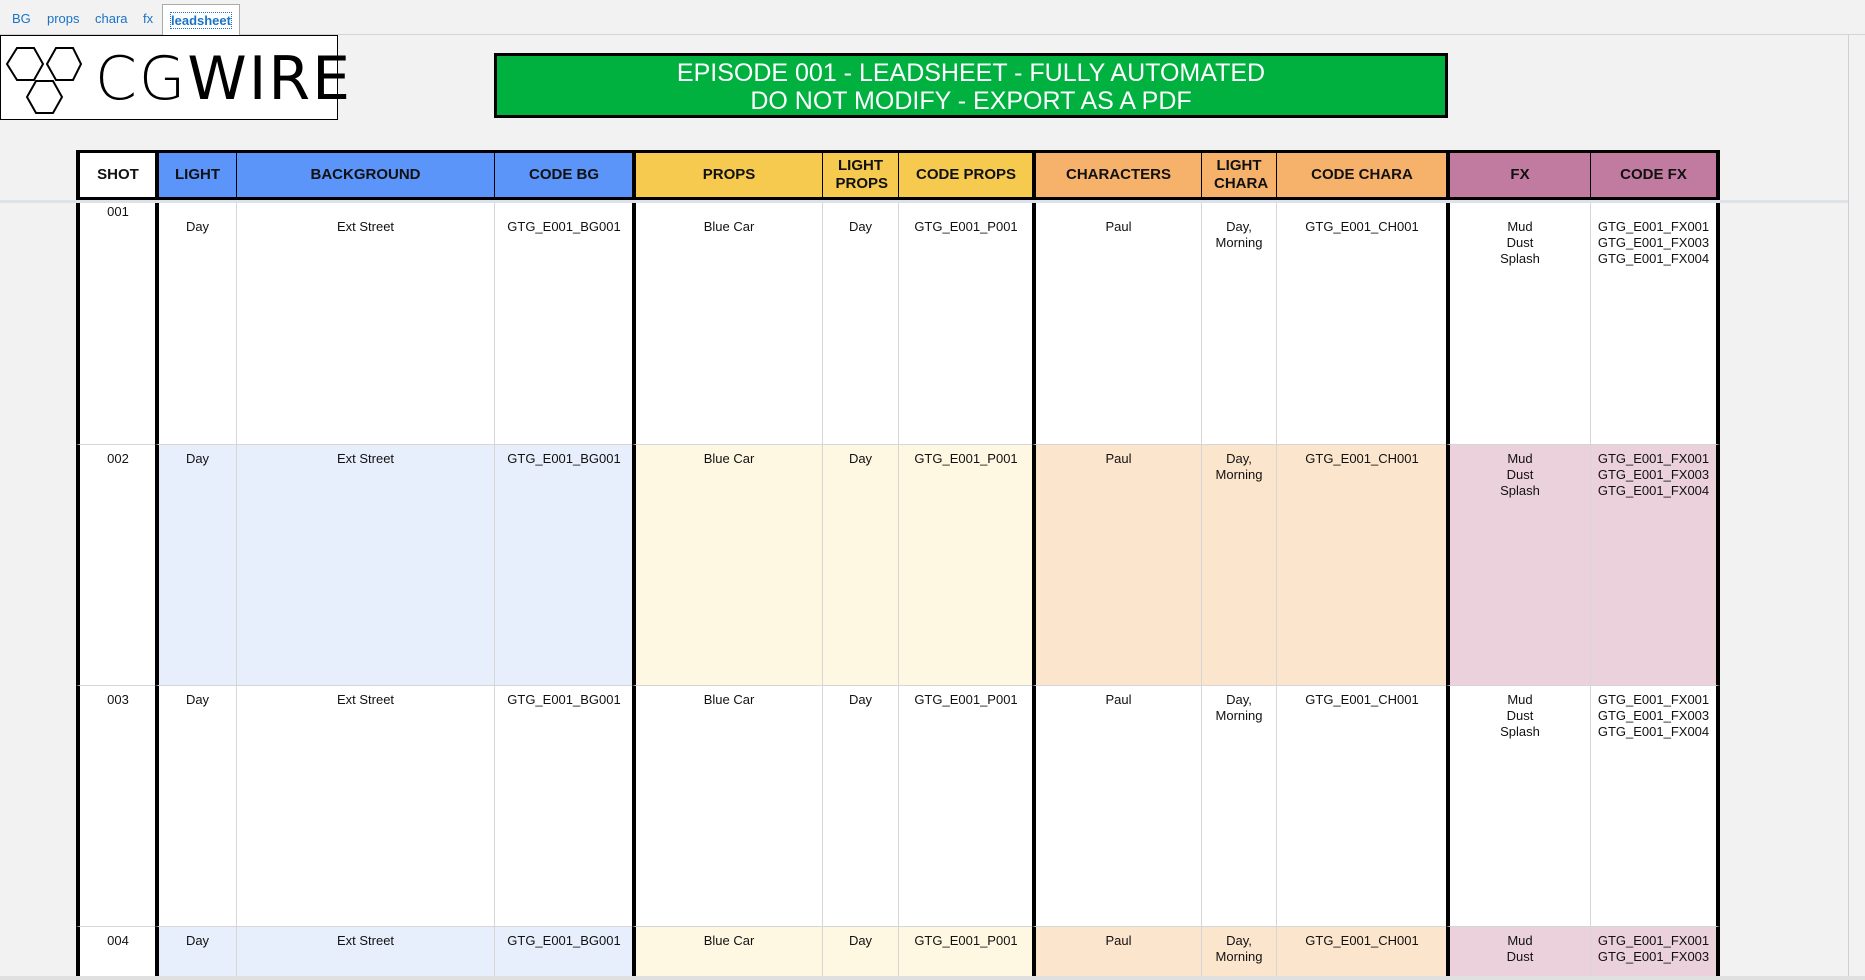  Describe the element at coordinates (1518, 175) in the screenshot. I see `column-header-fx: FX` at that location.